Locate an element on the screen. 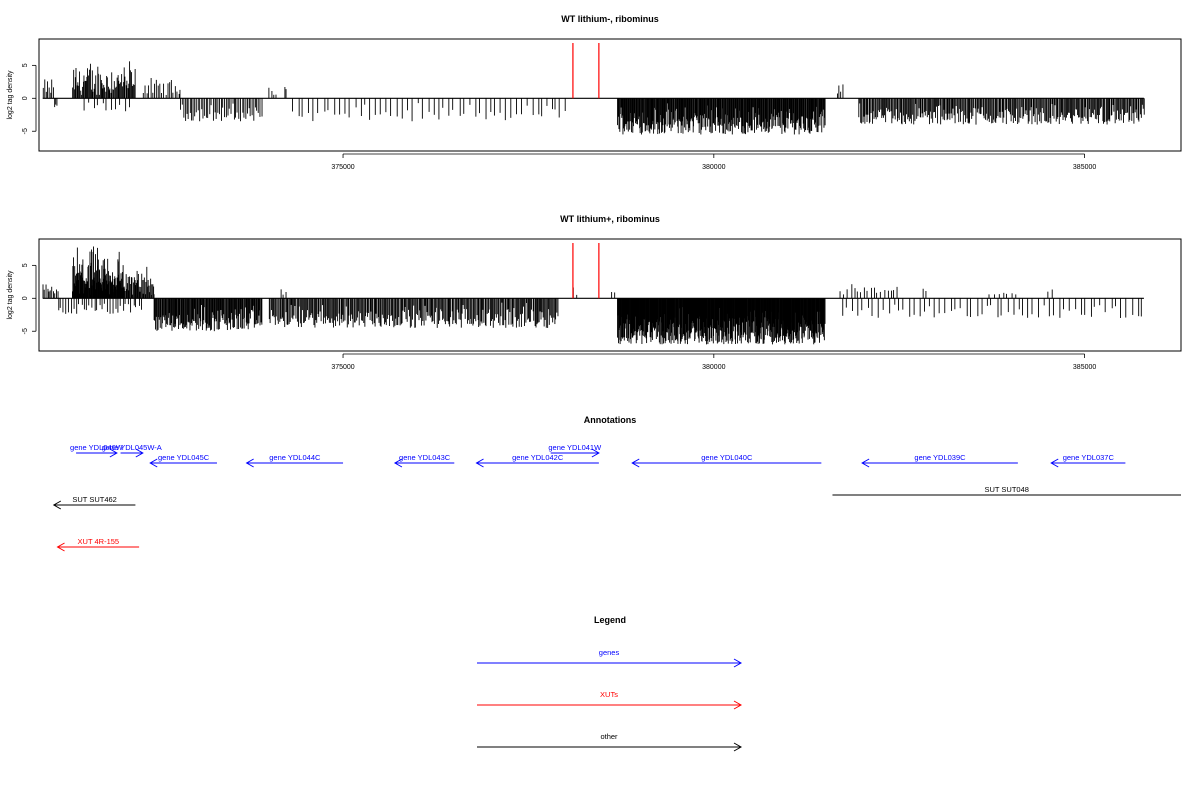 The width and height of the screenshot is (1200, 805). feature-gene-ydl037c: gene YDL037C is located at coordinates (1088, 460).